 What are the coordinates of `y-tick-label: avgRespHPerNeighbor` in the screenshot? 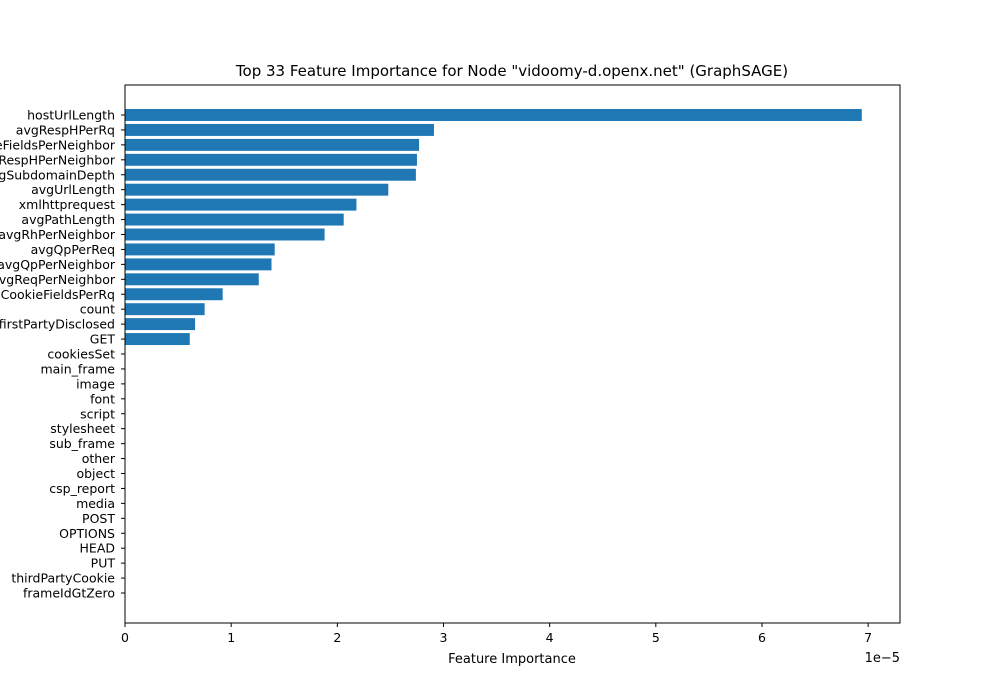 It's located at (58, 159).